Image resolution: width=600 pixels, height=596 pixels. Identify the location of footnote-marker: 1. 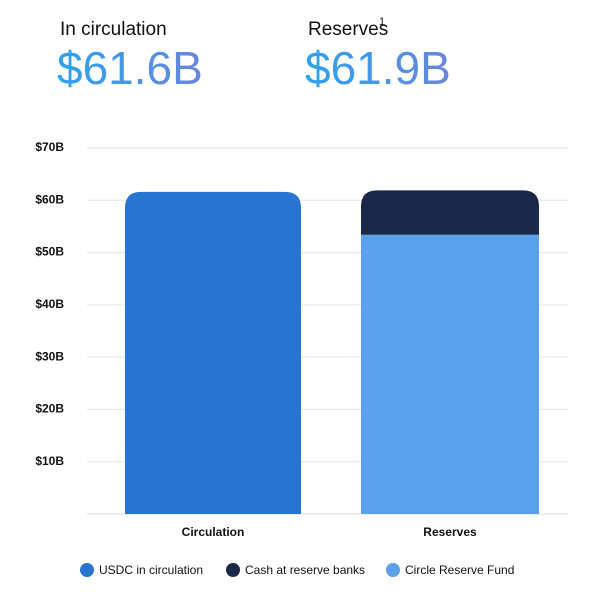
(382, 22).